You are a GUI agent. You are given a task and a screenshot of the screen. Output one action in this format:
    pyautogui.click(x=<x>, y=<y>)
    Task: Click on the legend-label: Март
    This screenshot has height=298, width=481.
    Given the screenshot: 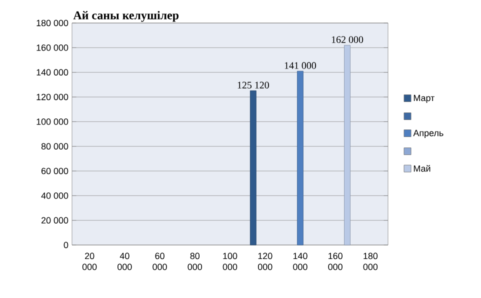 What is the action you would take?
    pyautogui.click(x=424, y=98)
    